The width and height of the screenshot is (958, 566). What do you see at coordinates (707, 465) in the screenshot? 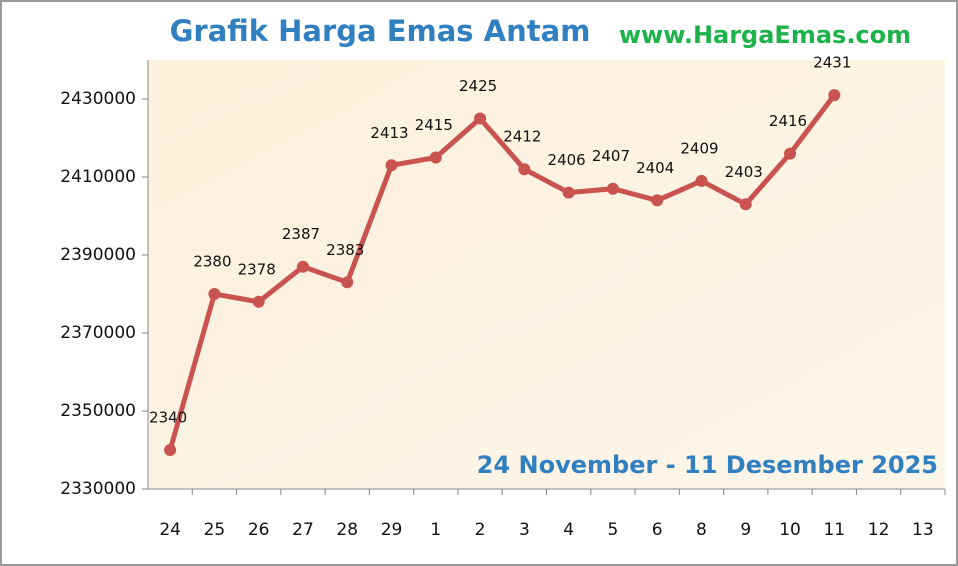
I see `chart-subtitle: 24 November - 11 Desember 2025` at bounding box center [707, 465].